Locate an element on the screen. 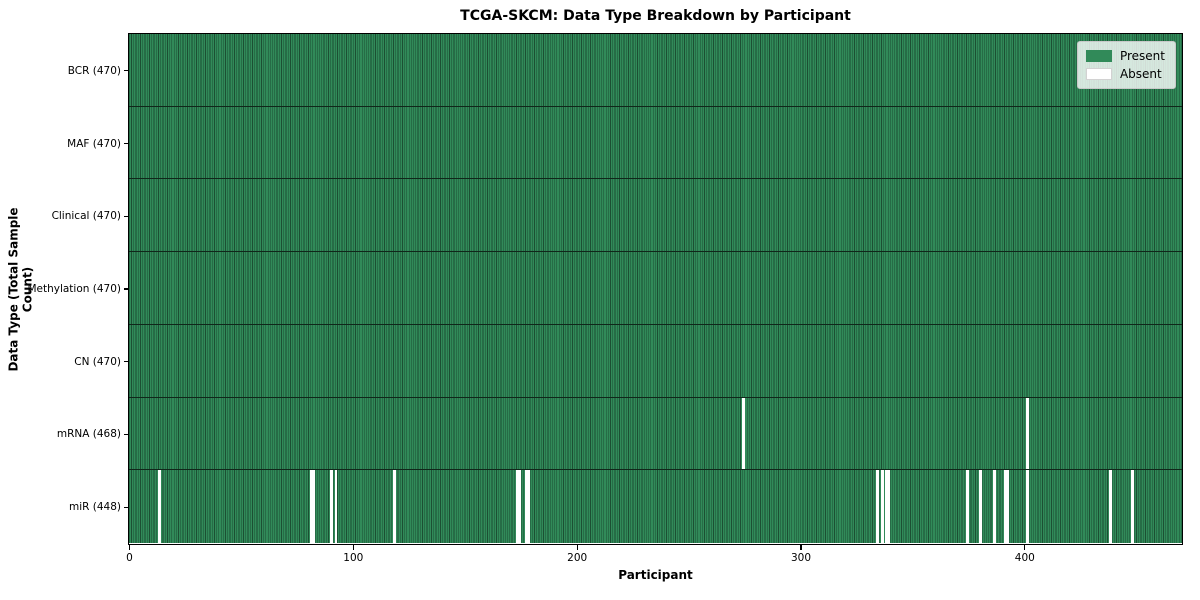 This screenshot has height=600, width=1200. y-tick-label: Methylation (470) is located at coordinates (74, 289).